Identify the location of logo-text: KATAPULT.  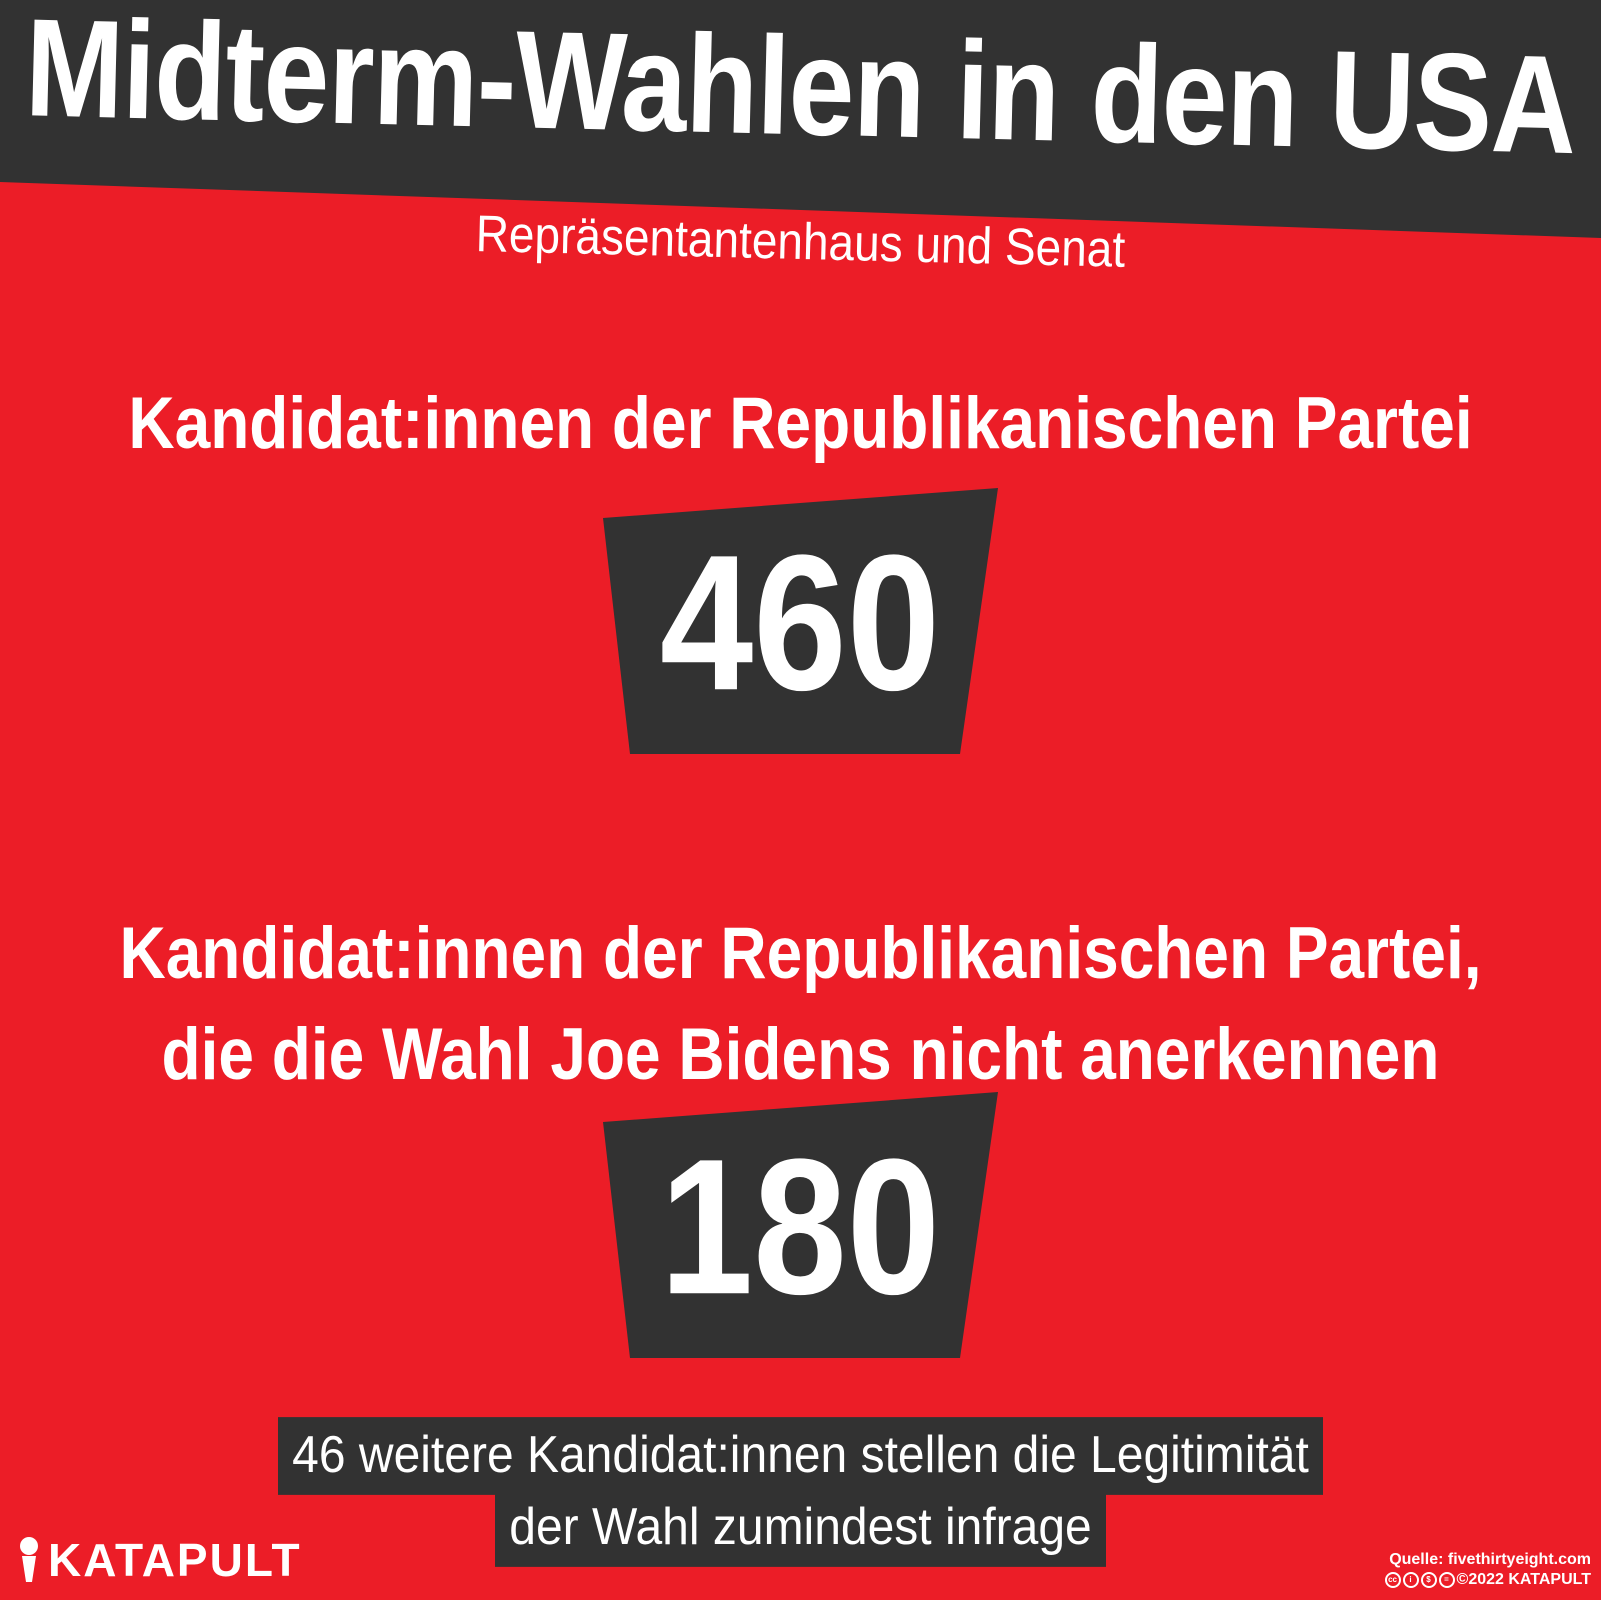
(175, 1560).